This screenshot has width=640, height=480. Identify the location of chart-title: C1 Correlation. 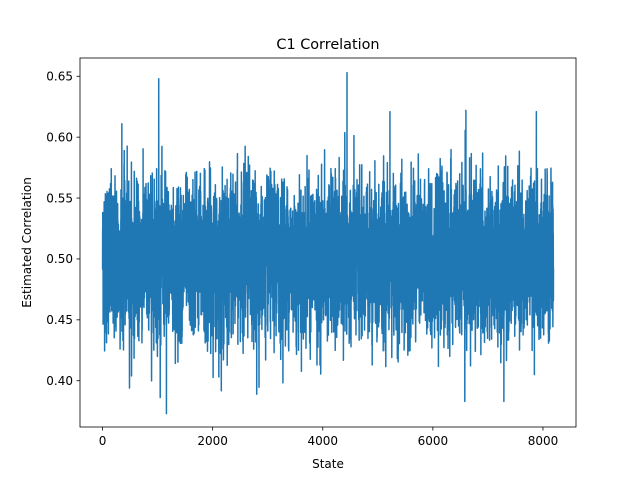
(327, 45).